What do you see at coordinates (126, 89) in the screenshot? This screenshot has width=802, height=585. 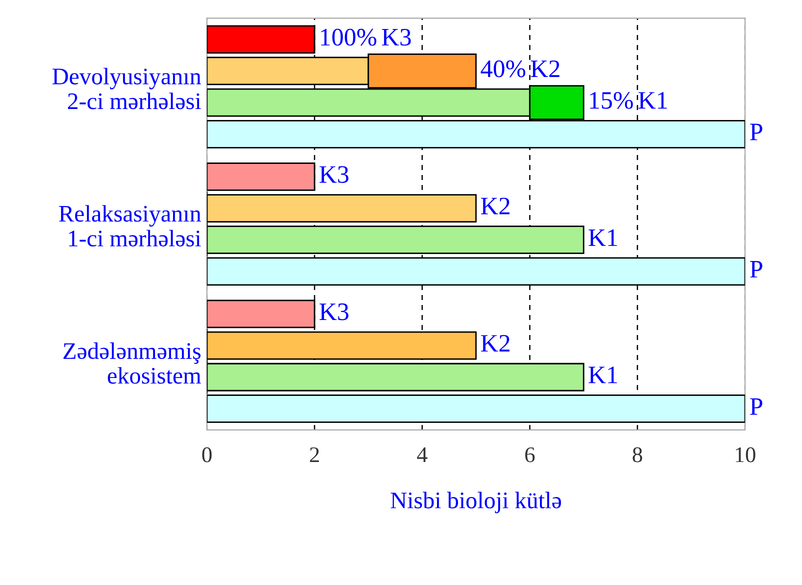 I see `y-tick-label: Devolyusiyanın 2-ci mərhələsi` at bounding box center [126, 89].